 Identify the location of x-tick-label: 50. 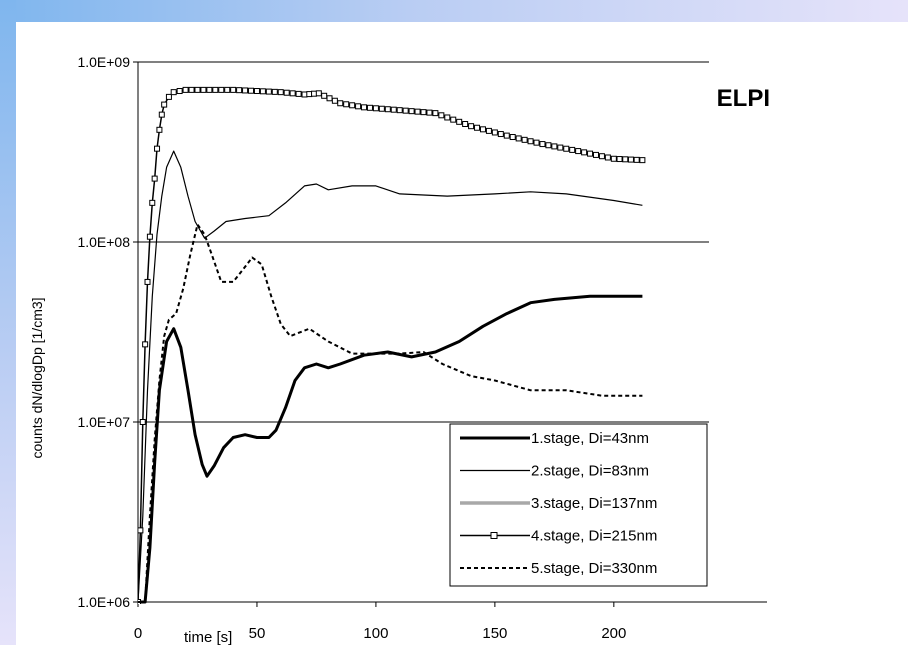
(257, 633).